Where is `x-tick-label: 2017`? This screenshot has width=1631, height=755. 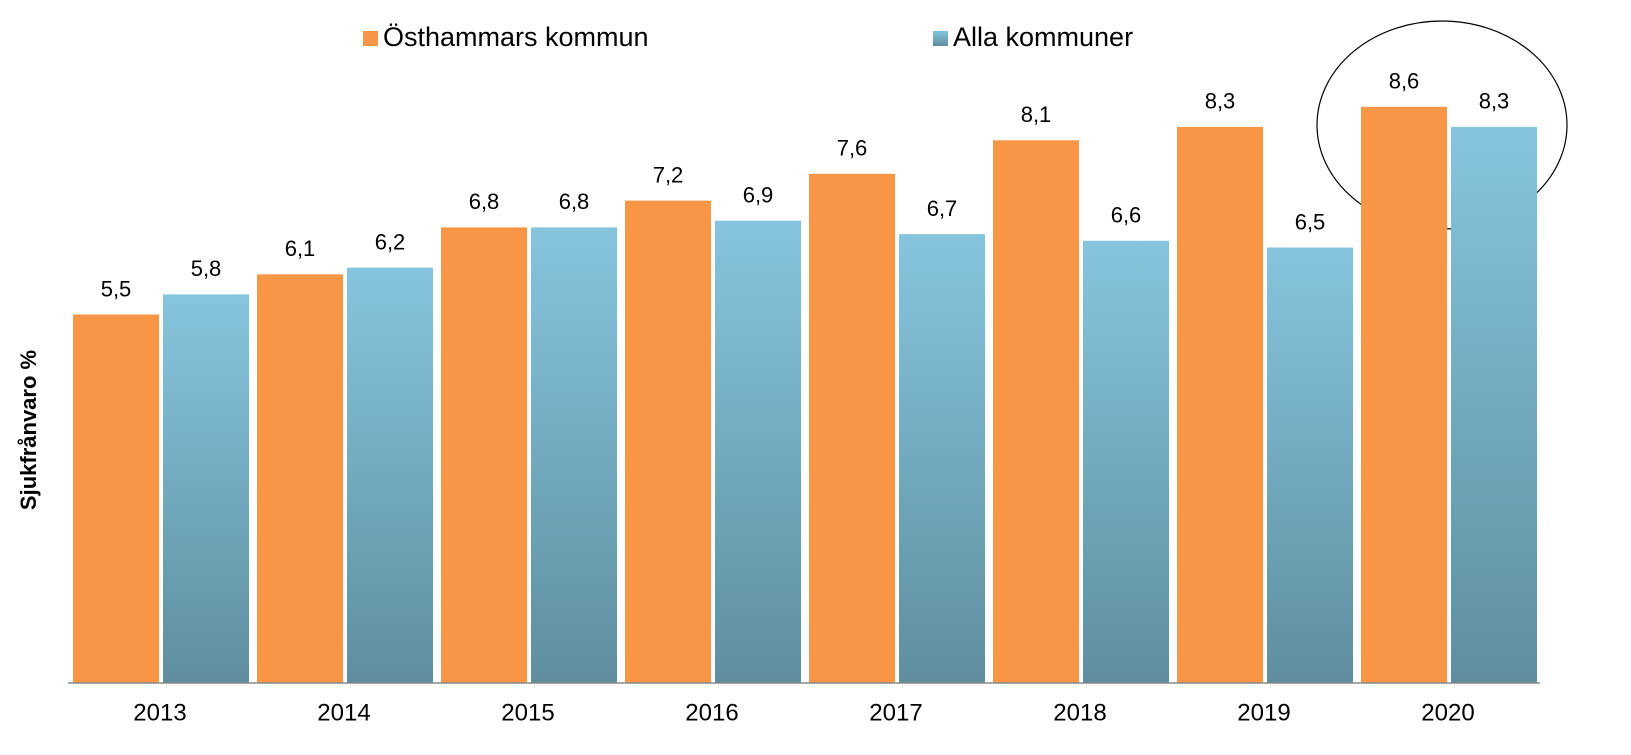
x-tick-label: 2017 is located at coordinates (895, 712).